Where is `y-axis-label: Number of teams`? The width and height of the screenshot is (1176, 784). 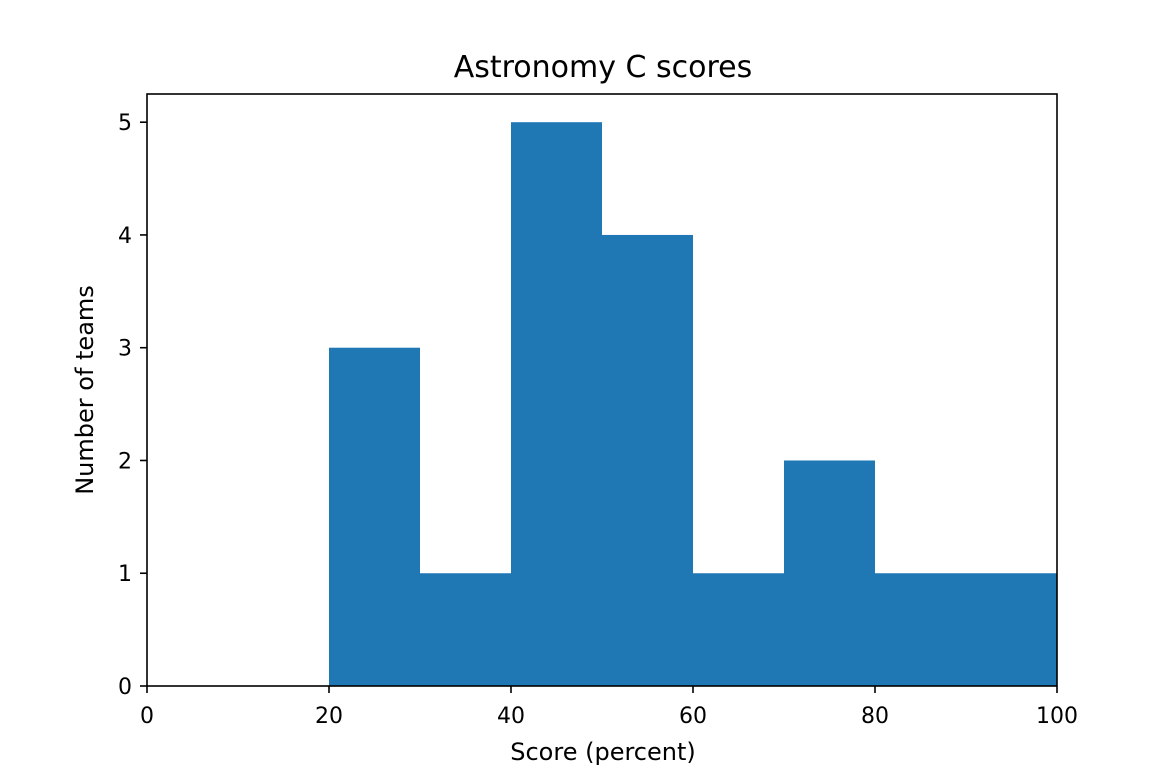
y-axis-label: Number of teams is located at coordinates (85, 390).